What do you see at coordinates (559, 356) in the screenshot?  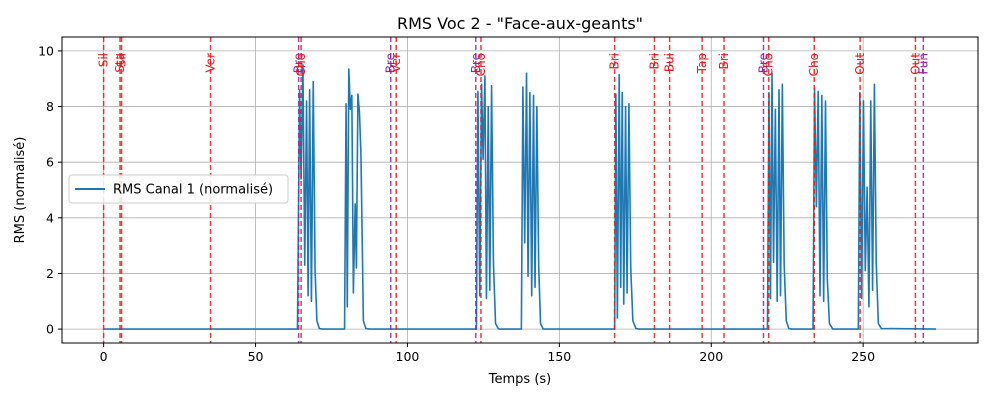 I see `x-tick-label: 150` at bounding box center [559, 356].